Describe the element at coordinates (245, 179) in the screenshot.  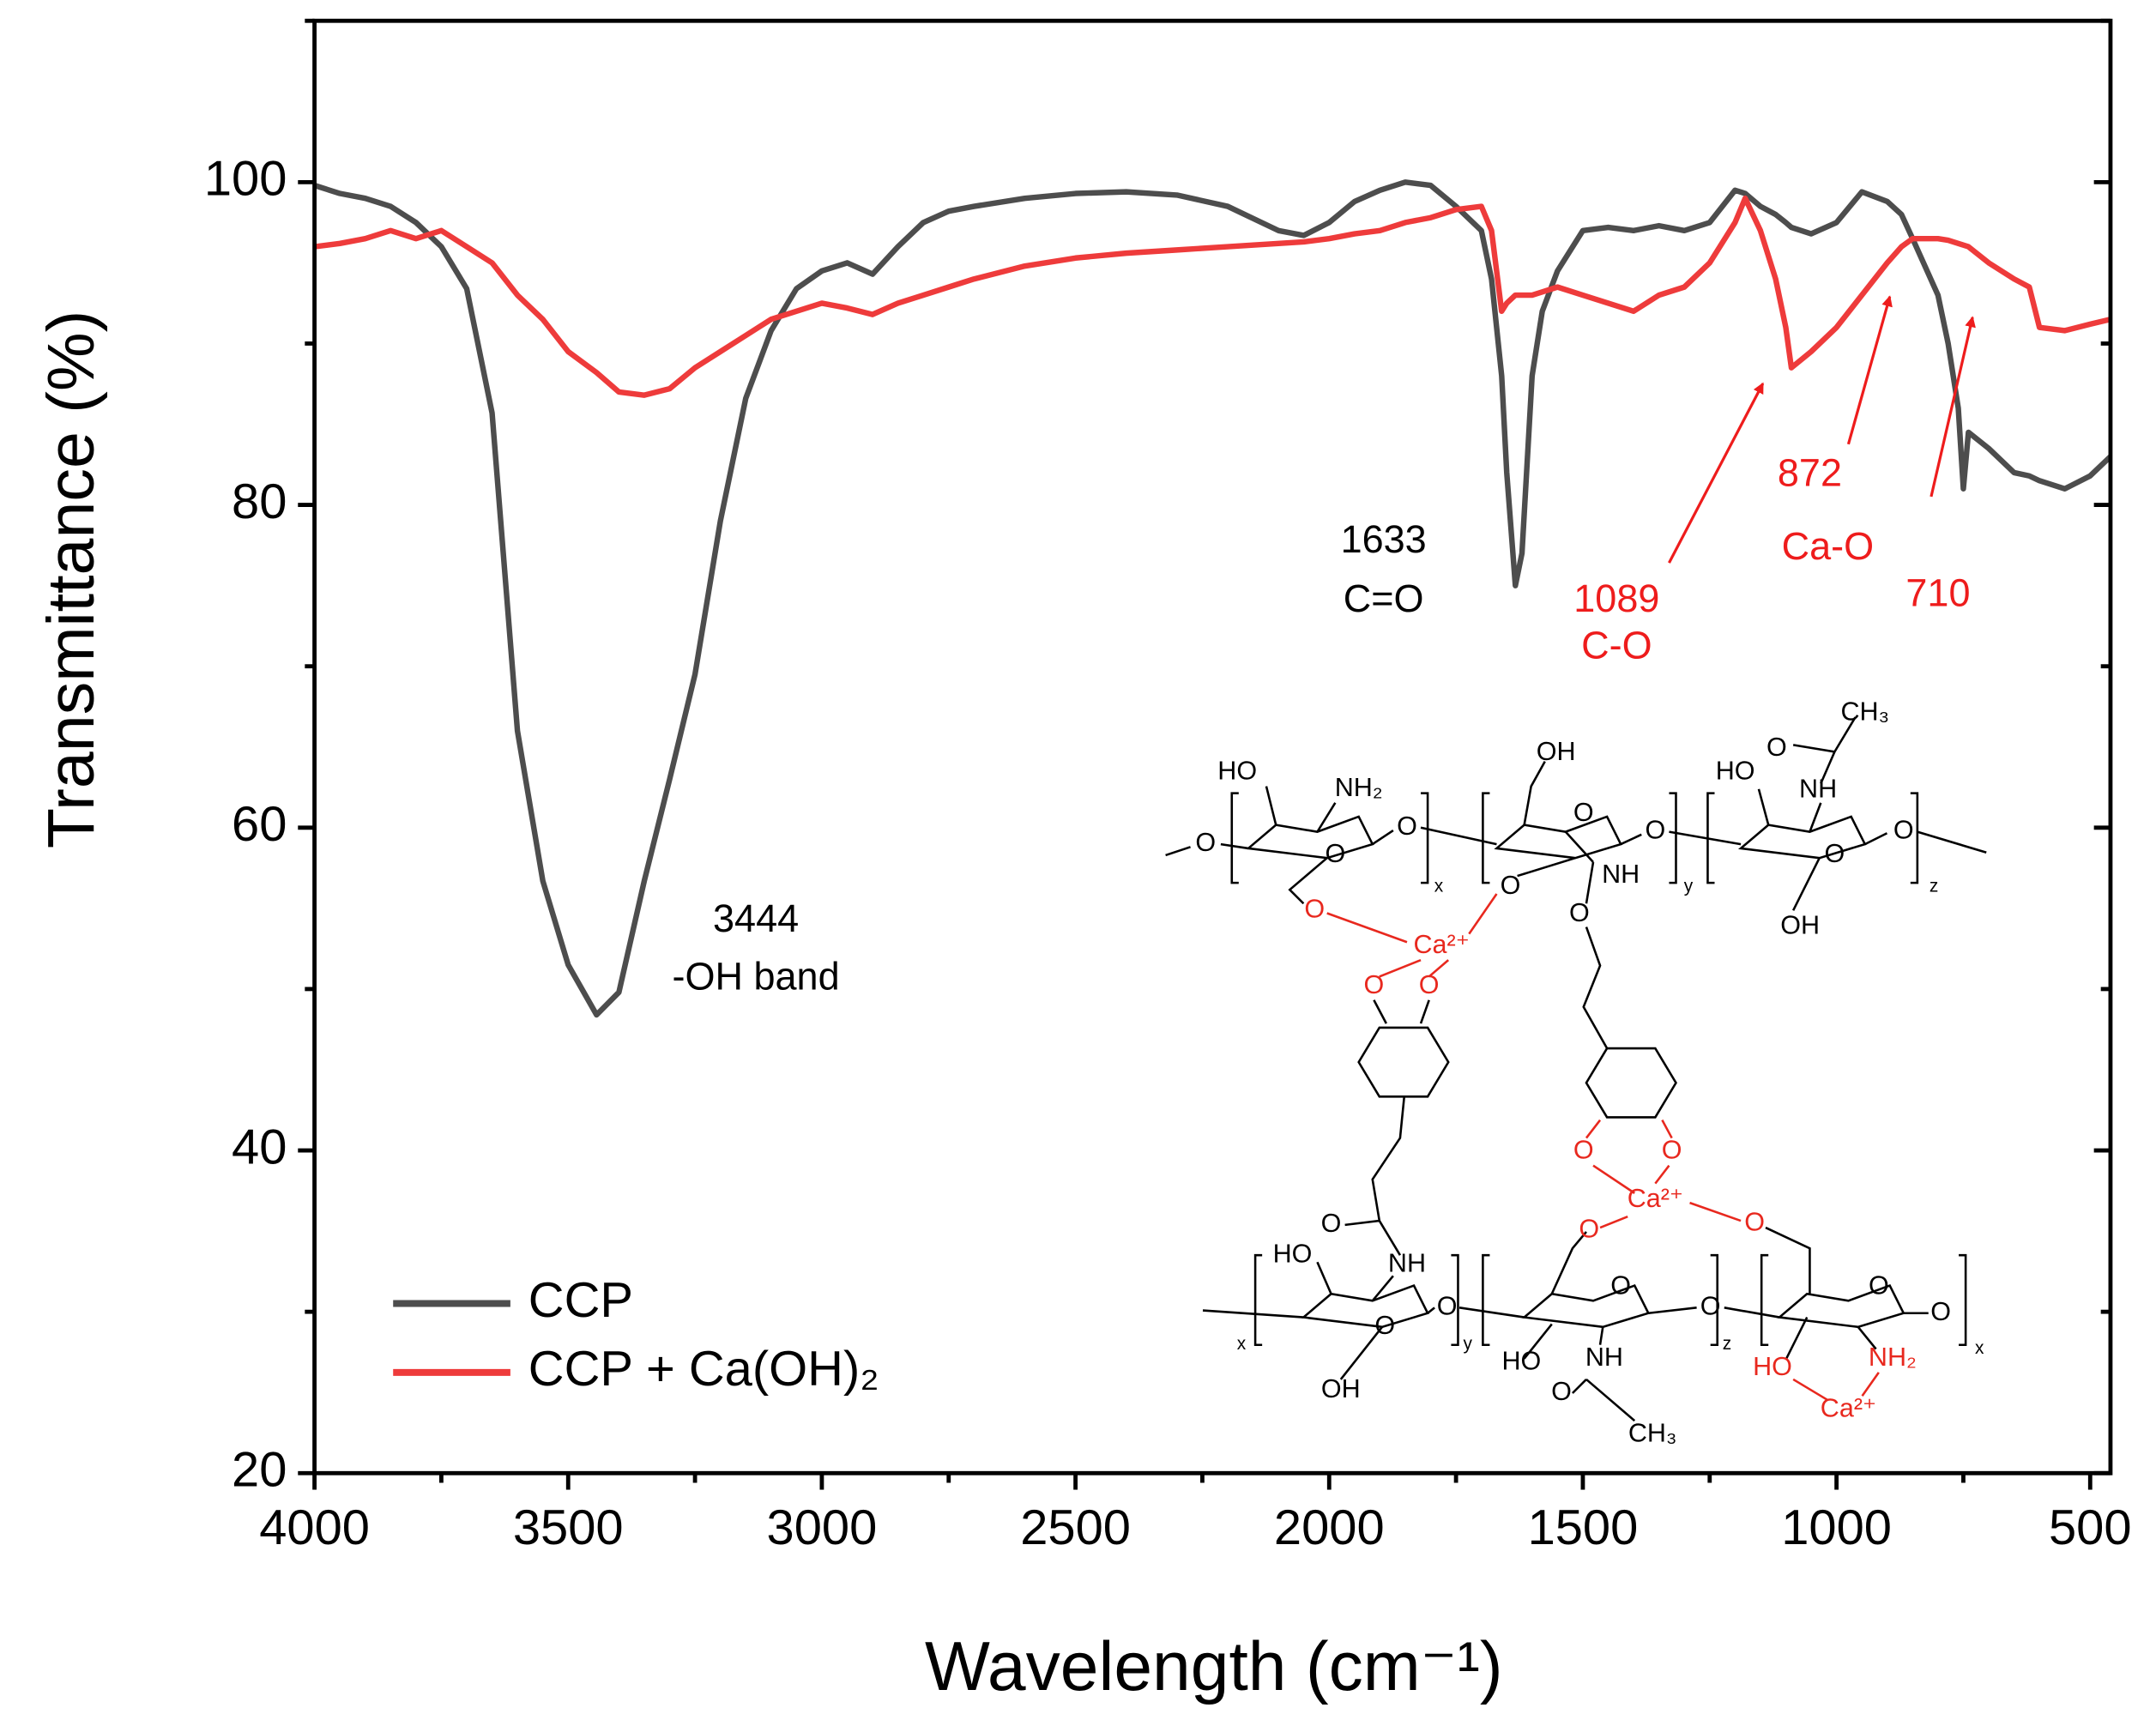
I see `y-tick-label: 100` at that location.